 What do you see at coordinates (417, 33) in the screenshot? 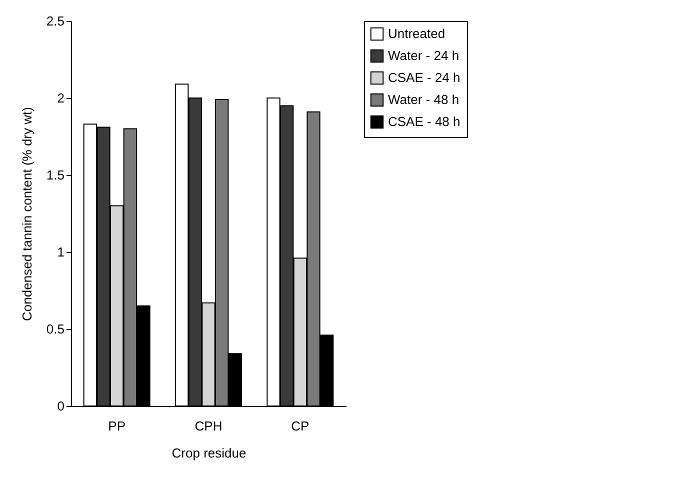
I see `legend-label: Untreated` at bounding box center [417, 33].